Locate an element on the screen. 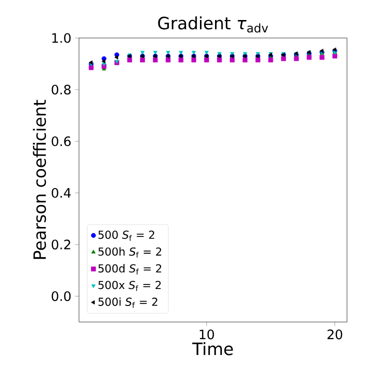 This screenshot has height=374, width=374. y-tick-label: 0.0 is located at coordinates (61, 296).